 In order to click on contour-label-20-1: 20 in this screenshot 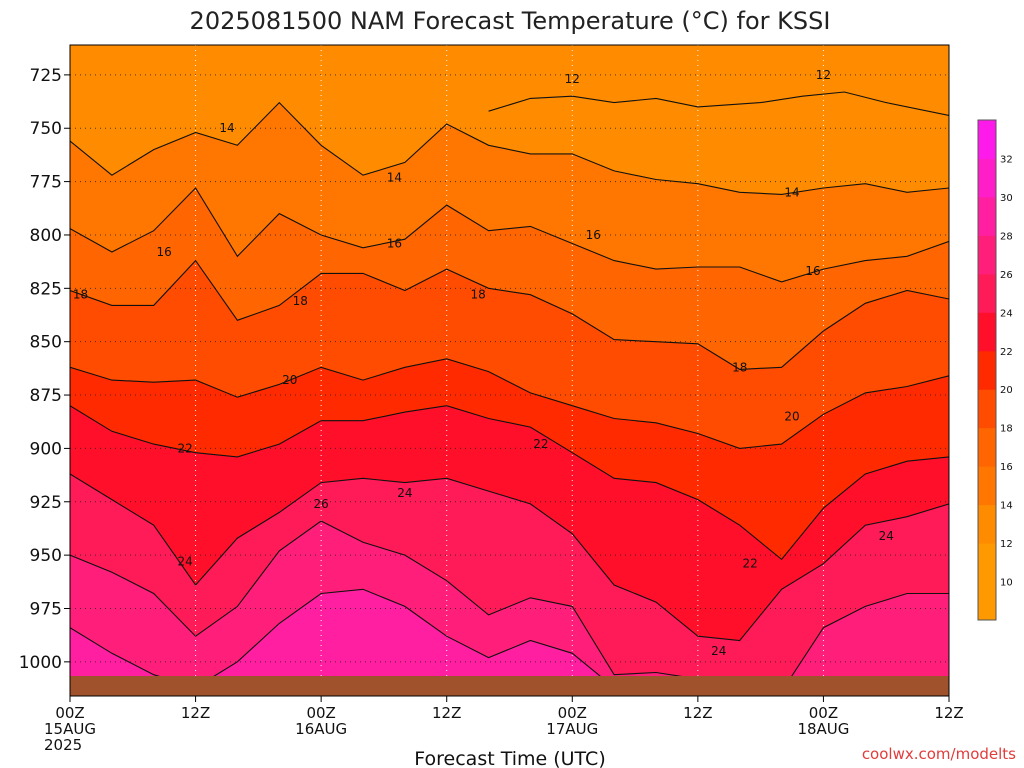, I will do `click(791, 416)`.